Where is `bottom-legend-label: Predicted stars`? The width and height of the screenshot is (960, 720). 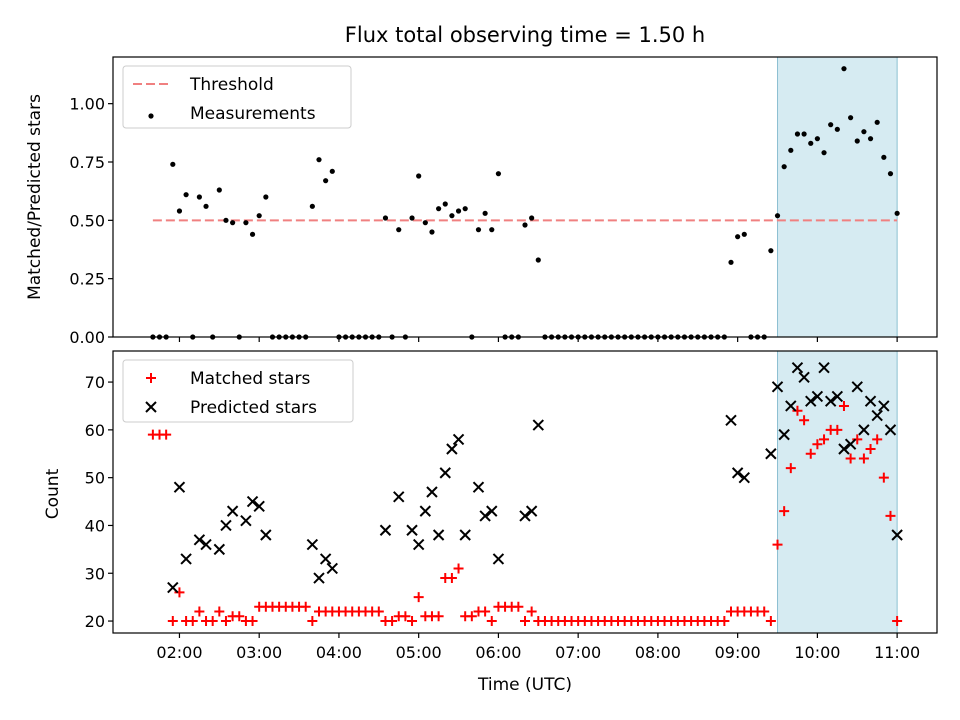
bottom-legend-label: Predicted stars is located at coordinates (253, 408).